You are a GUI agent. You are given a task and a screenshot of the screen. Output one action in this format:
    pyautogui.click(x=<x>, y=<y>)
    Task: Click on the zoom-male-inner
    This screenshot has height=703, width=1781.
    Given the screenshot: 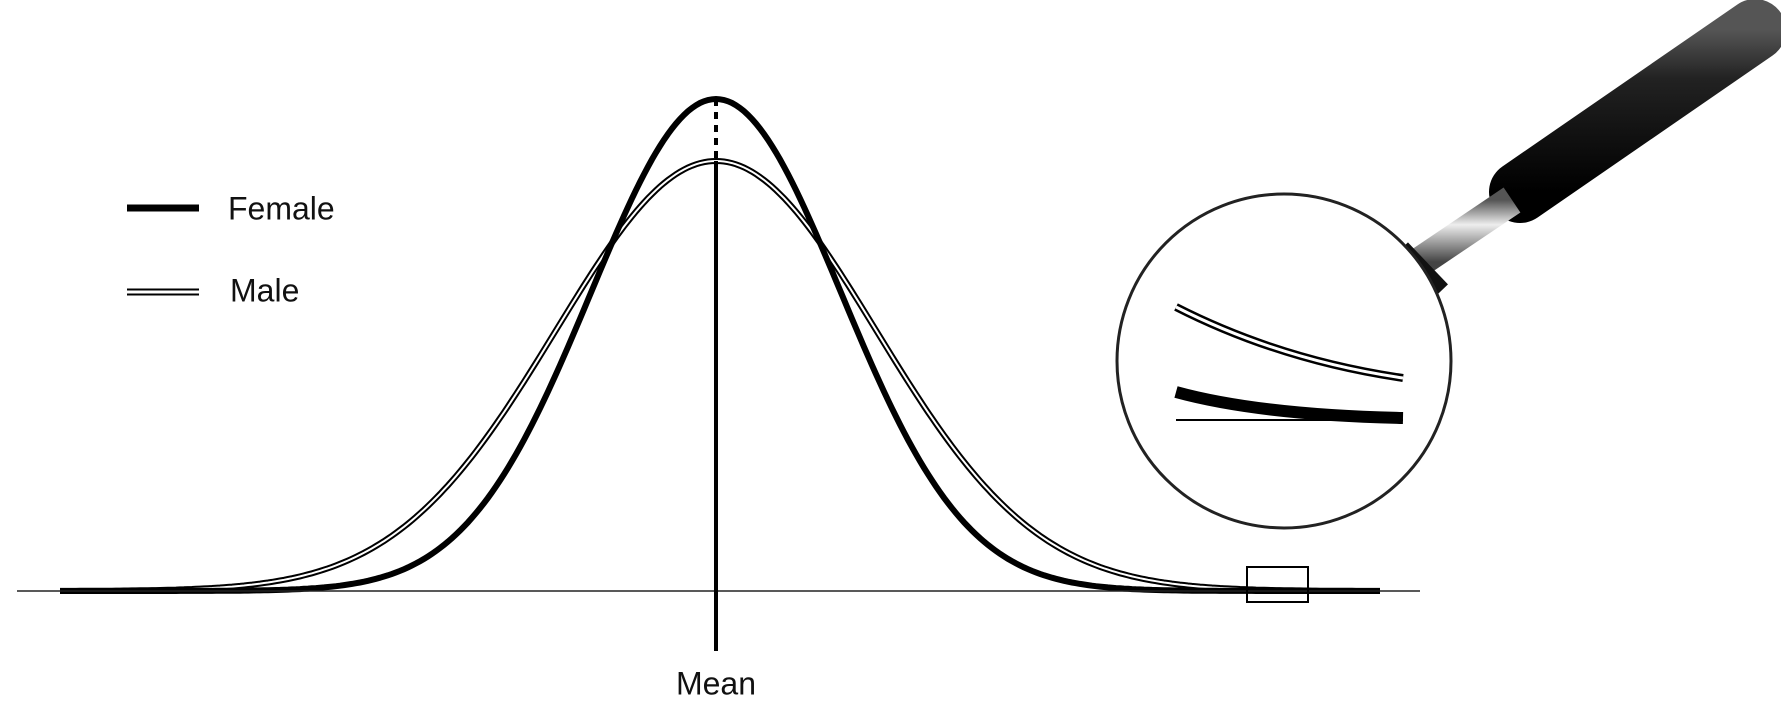 What is the action you would take?
    pyautogui.click(x=1289, y=342)
    